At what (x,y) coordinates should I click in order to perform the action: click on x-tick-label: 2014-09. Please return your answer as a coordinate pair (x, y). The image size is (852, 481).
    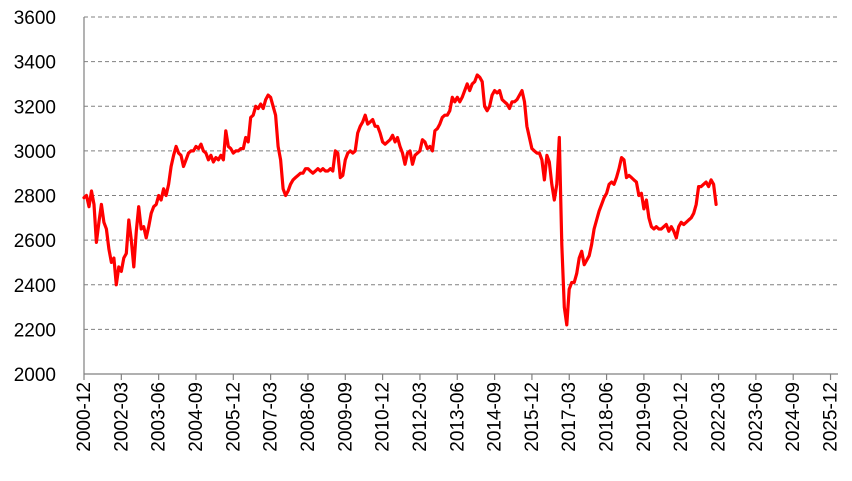
    Looking at the image, I should click on (495, 417).